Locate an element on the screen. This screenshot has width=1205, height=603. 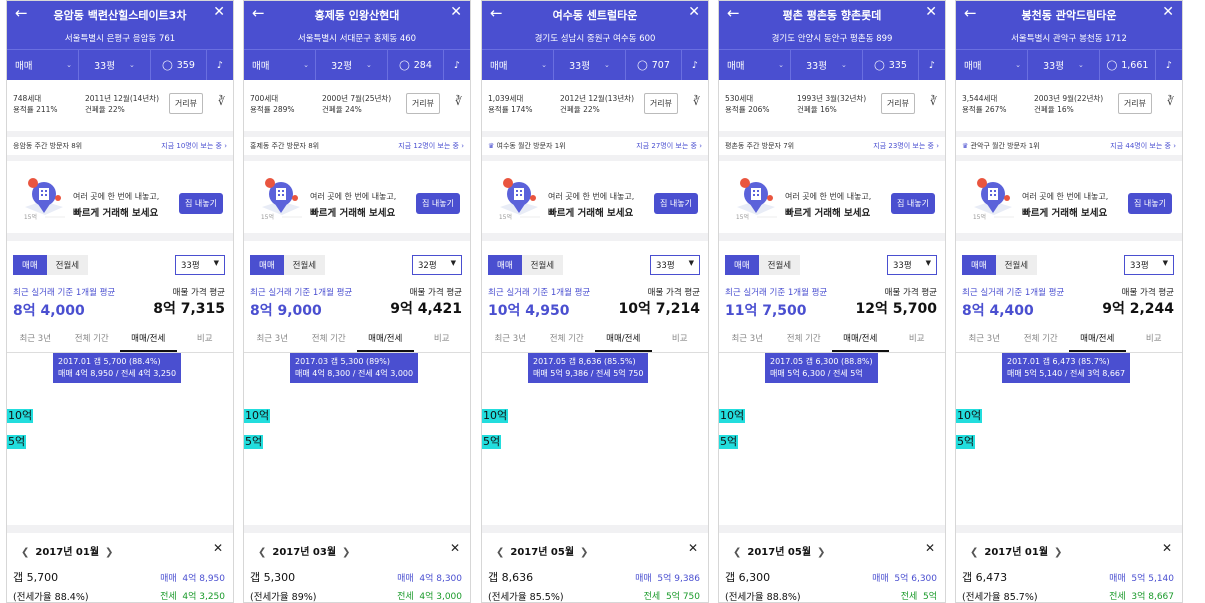
comments-button: ◯ 284 is located at coordinates (416, 65).